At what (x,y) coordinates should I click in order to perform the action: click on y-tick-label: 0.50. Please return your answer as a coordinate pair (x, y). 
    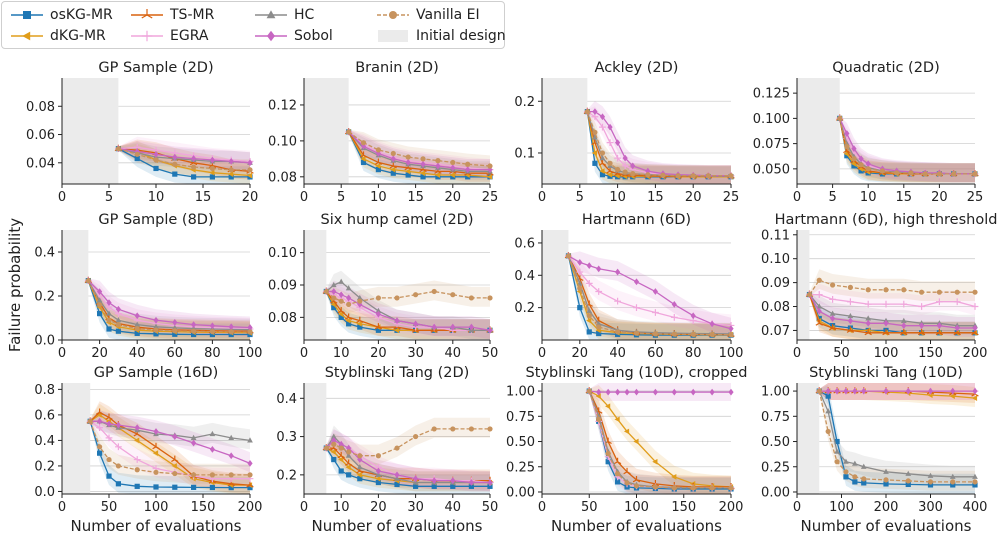
    Looking at the image, I should click on (775, 442).